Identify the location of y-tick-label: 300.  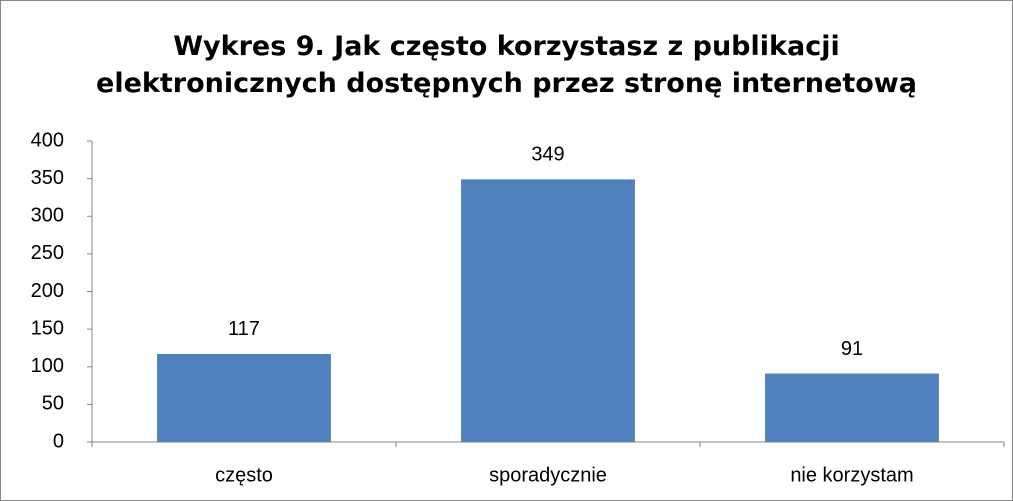
(47, 216).